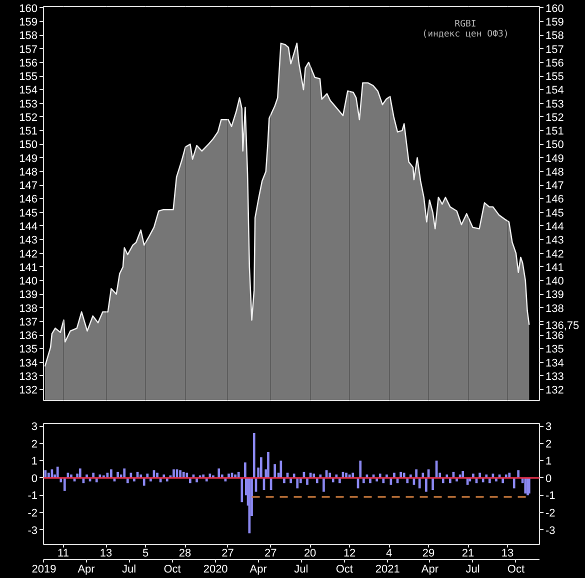  Describe the element at coordinates (28, 363) in the screenshot. I see `y-tick-label: 134` at that location.